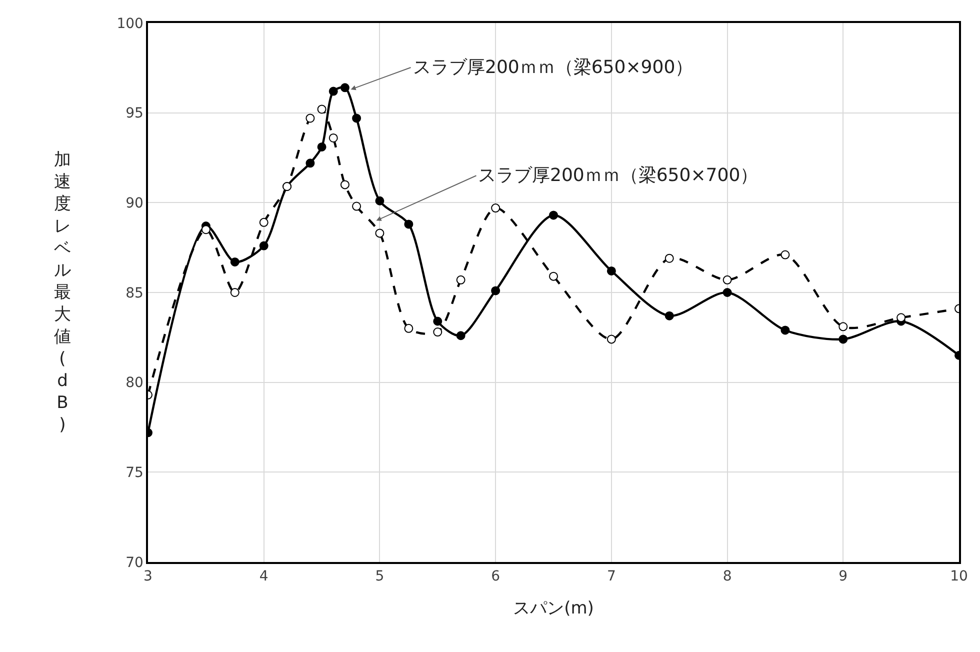 Image resolution: width=980 pixels, height=652 pixels. What do you see at coordinates (553, 67) in the screenshot?
I see `annotation: スラブ厚200ｍｍ（梁650×900）` at bounding box center [553, 67].